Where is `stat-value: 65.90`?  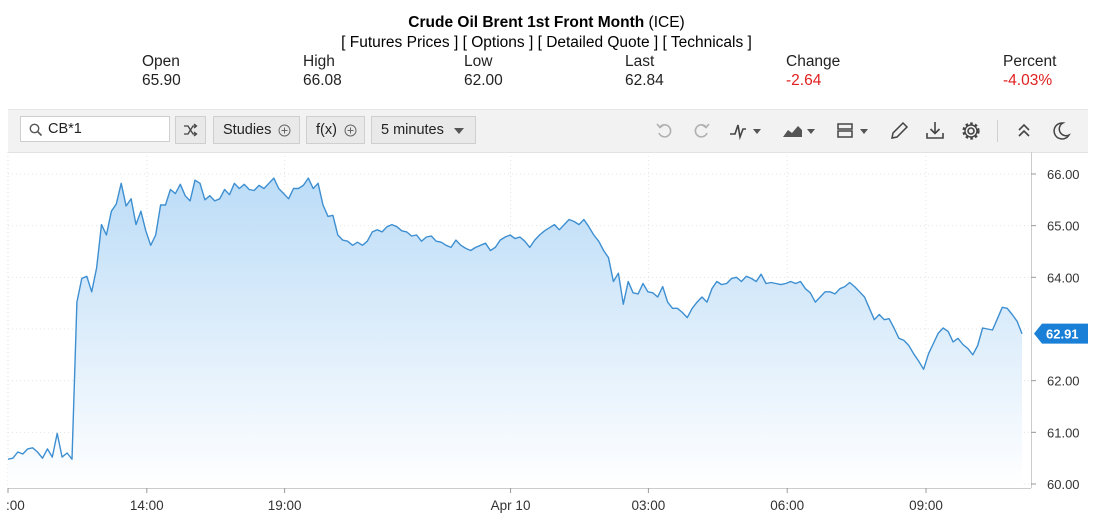 stat-value: 65.90 is located at coordinates (161, 80).